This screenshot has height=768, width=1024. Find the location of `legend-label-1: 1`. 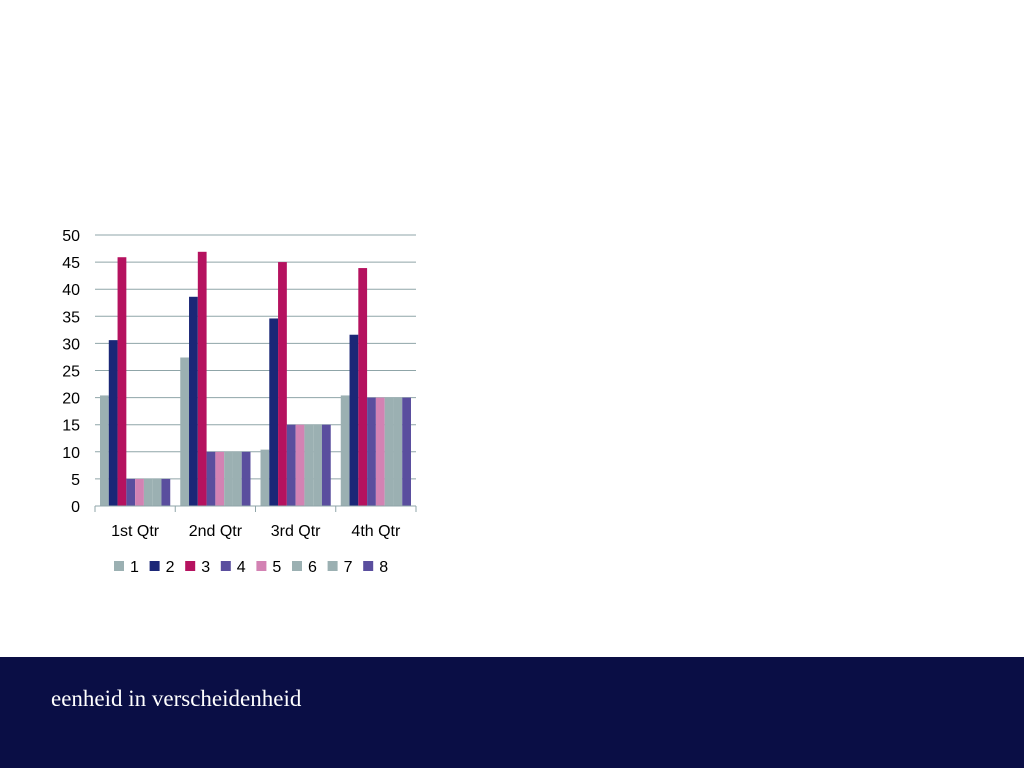

legend-label-1: 1 is located at coordinates (134, 567).